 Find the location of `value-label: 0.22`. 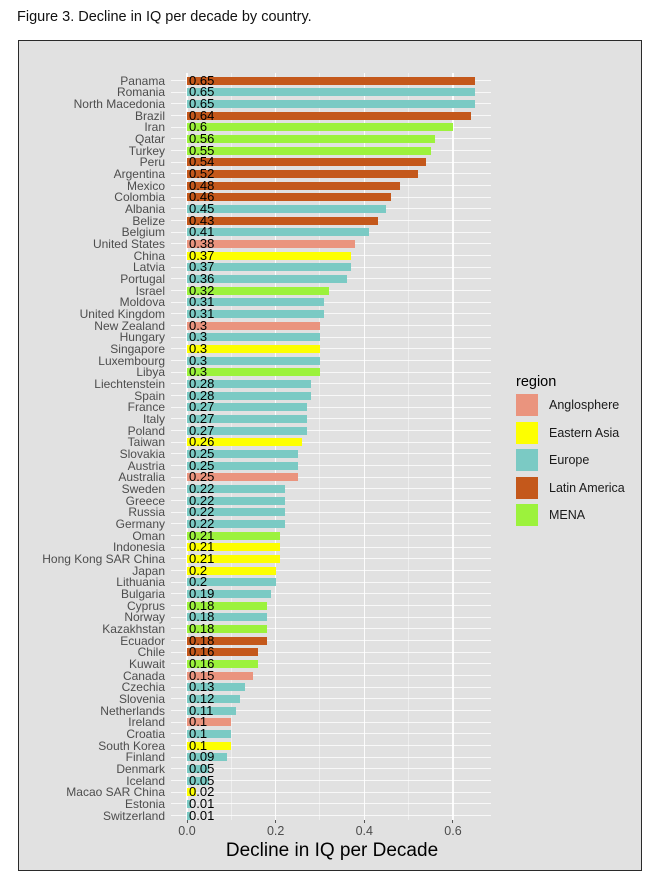

value-label: 0.22 is located at coordinates (202, 500).